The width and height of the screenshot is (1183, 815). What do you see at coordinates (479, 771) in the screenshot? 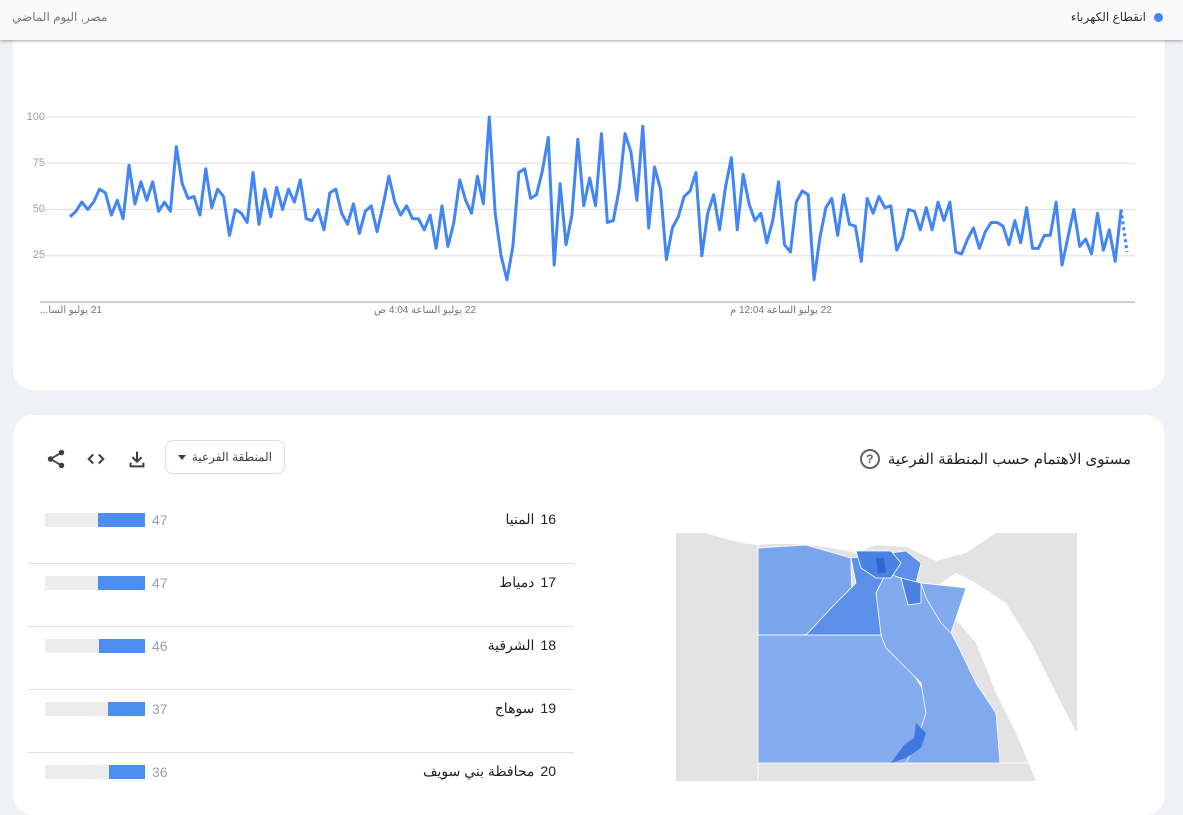
I see `subregion-name: محافظة بني سويف` at bounding box center [479, 771].